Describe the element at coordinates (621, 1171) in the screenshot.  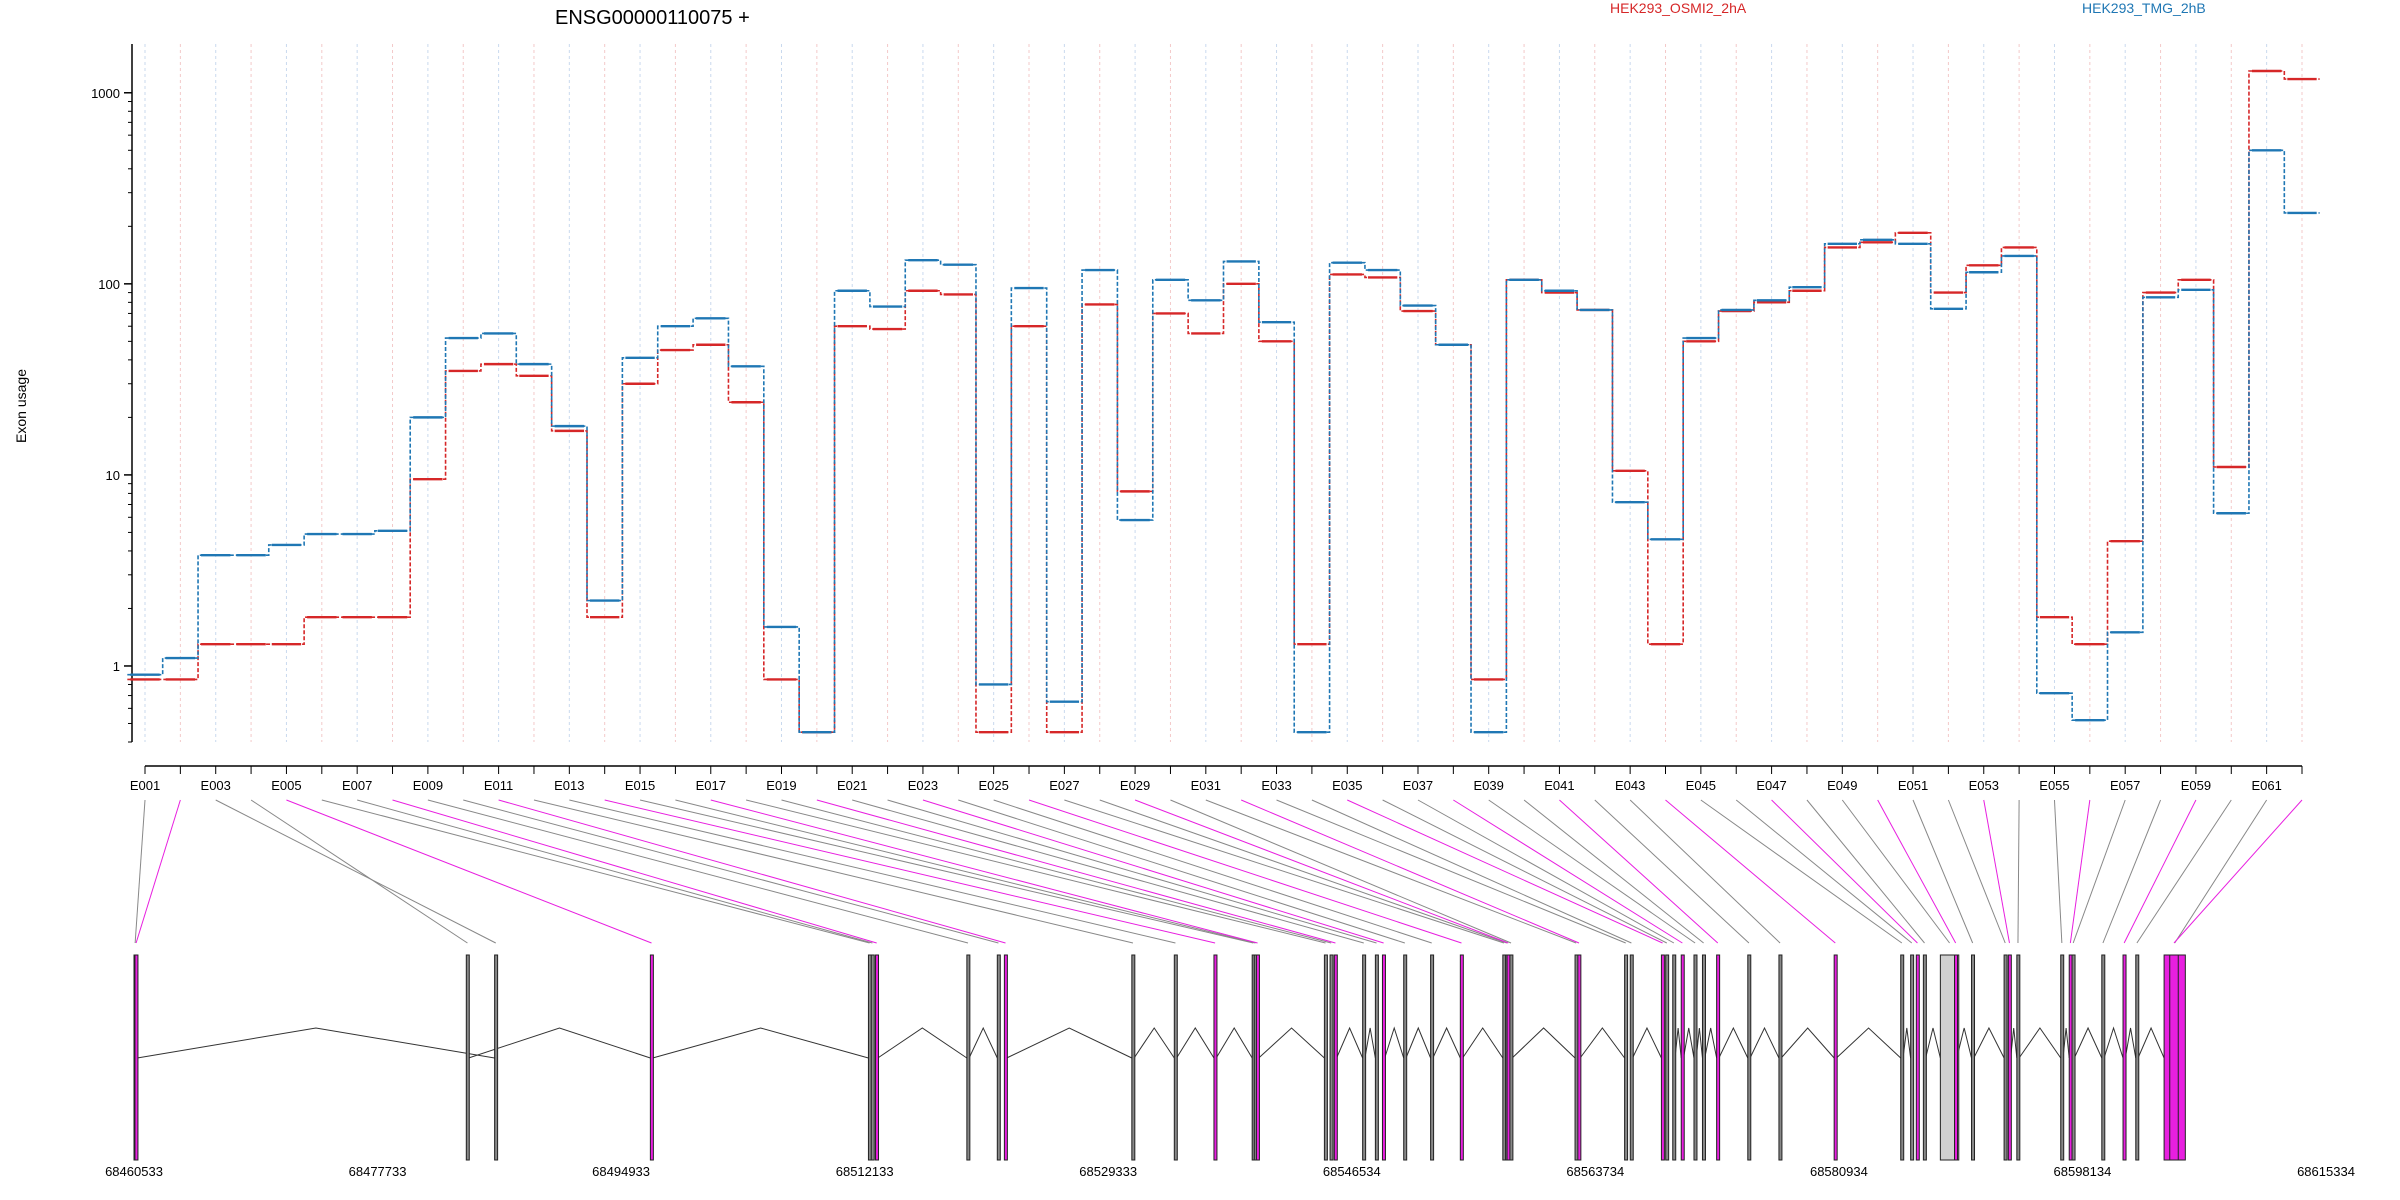
I see `genome-tick-label: 68494933` at that location.